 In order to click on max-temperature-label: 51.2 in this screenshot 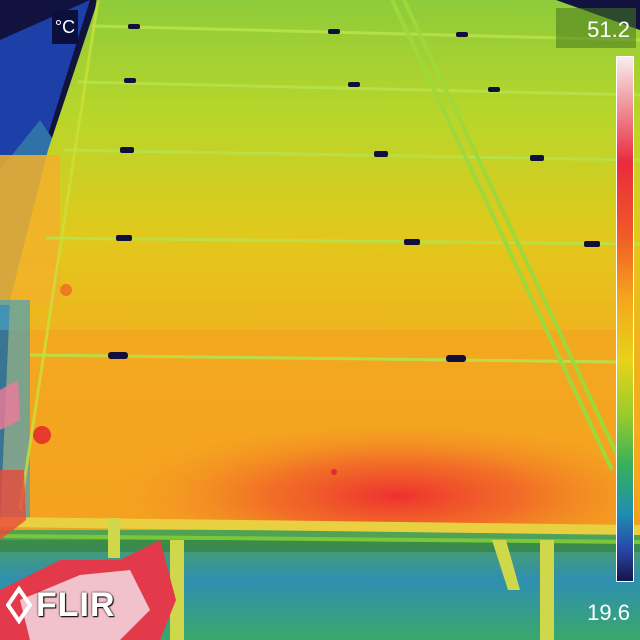, I will do `click(596, 28)`.